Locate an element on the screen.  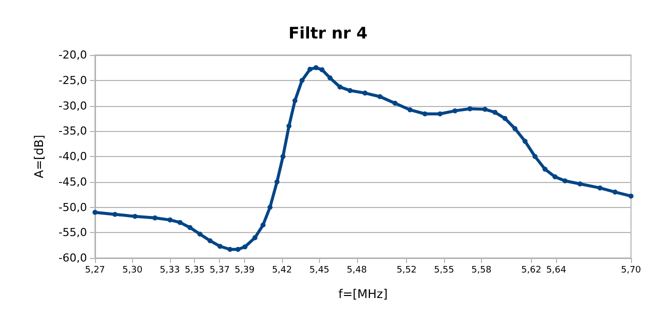
x-tick-label: 5,42 is located at coordinates (282, 271).